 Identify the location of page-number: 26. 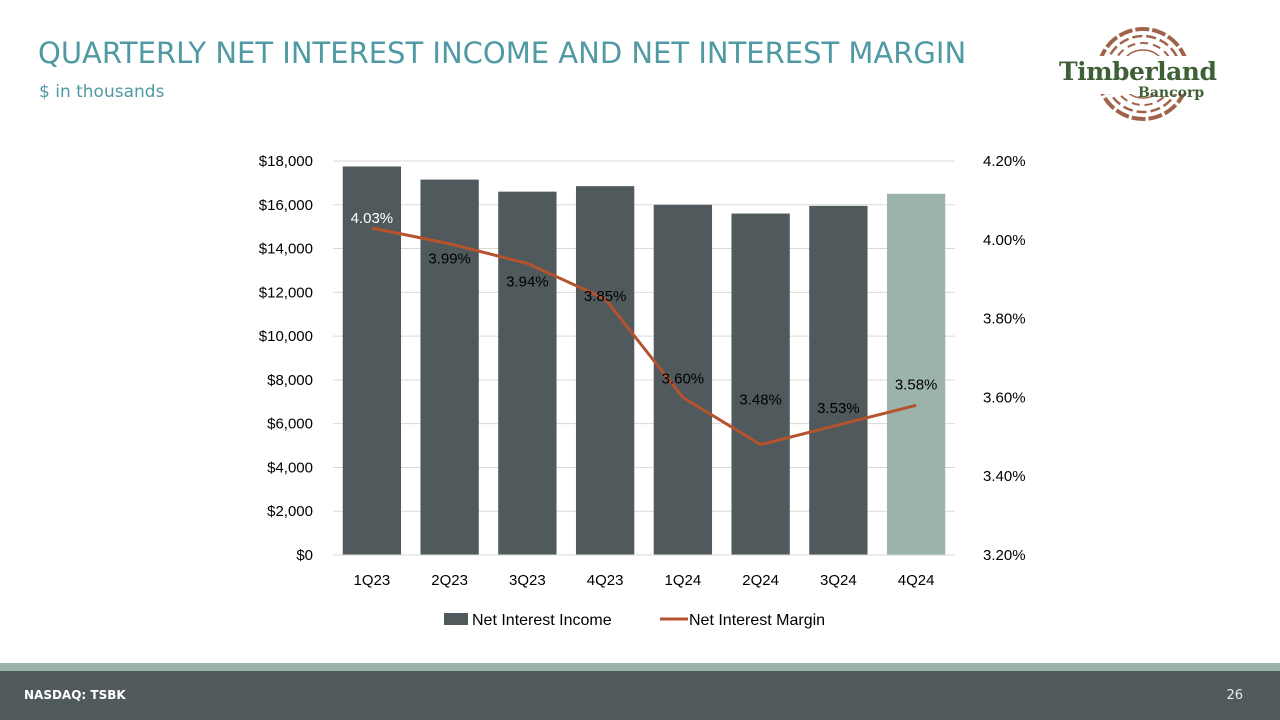
(1234, 695).